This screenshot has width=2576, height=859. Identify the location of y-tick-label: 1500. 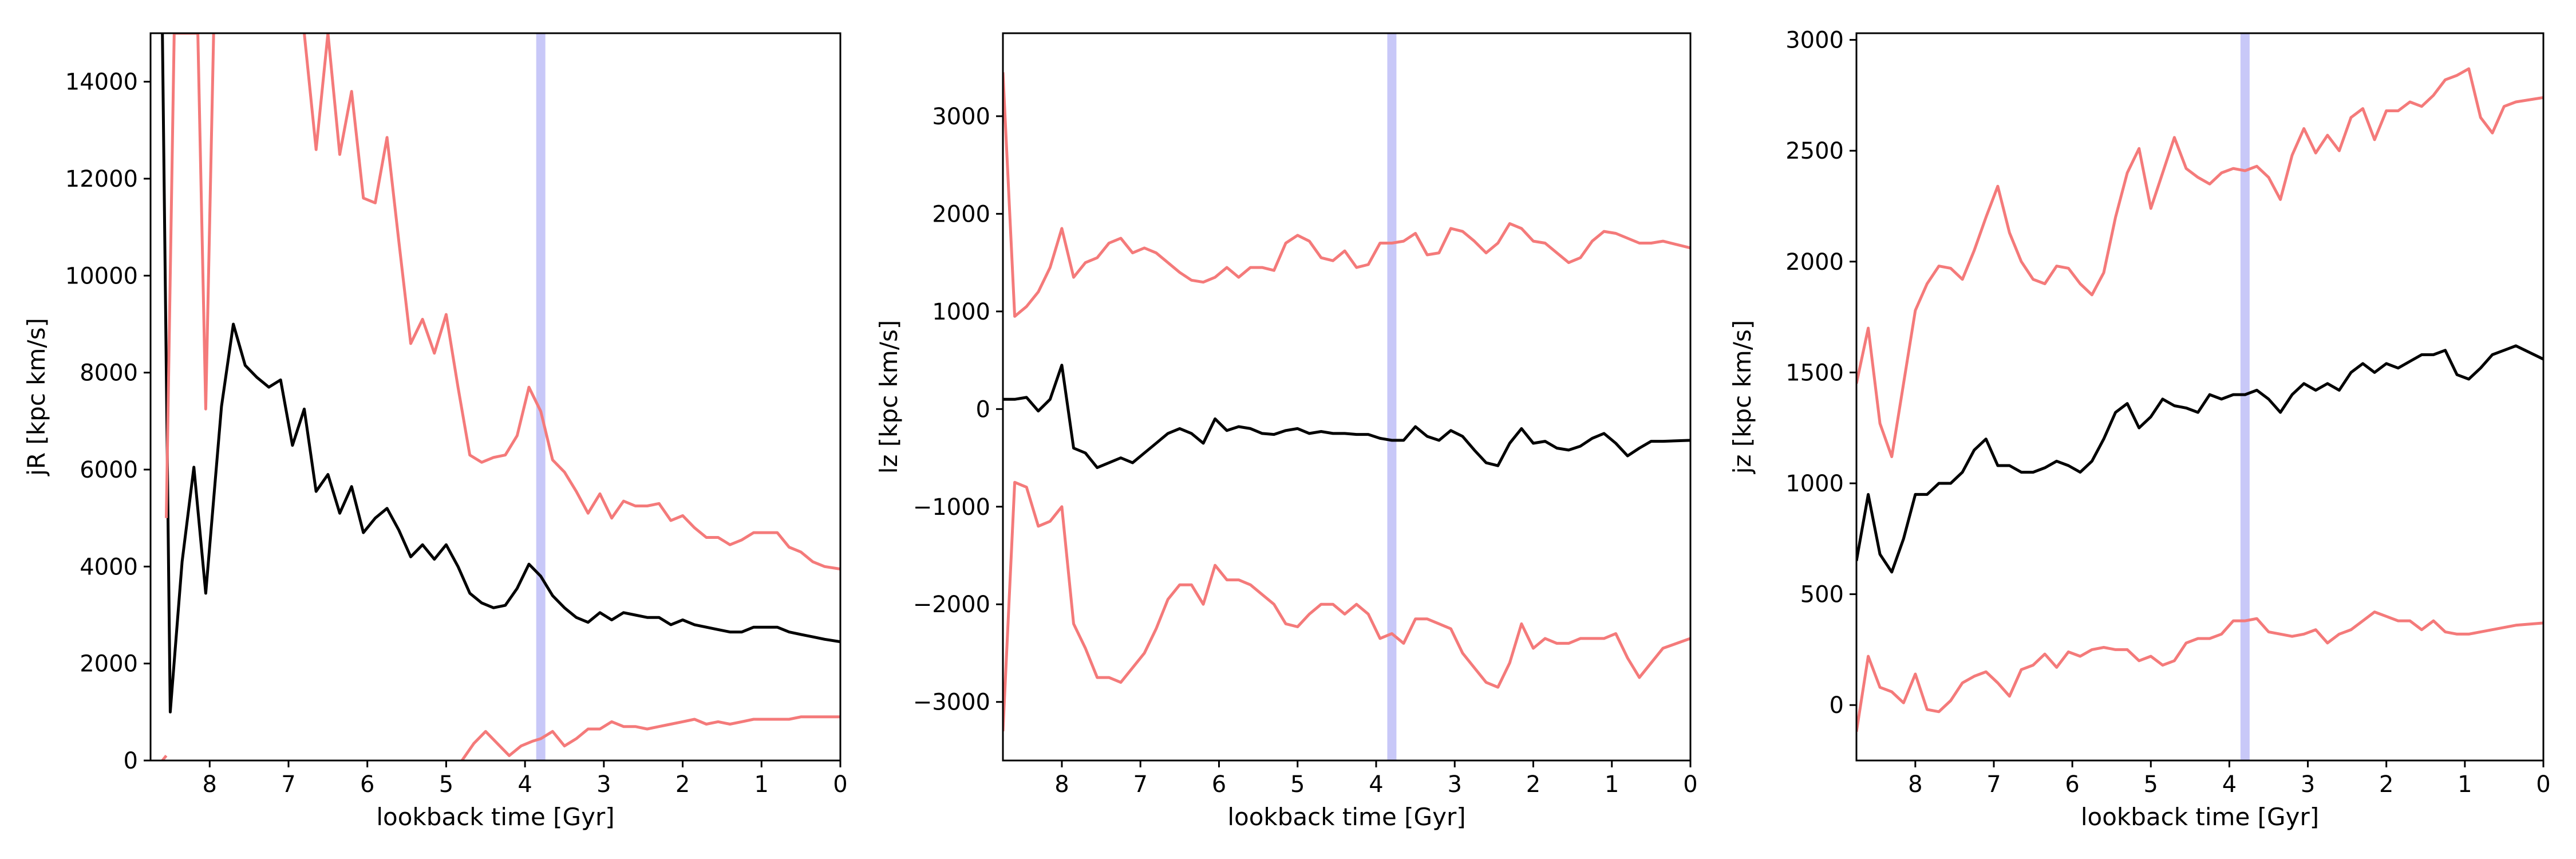
(1814, 373).